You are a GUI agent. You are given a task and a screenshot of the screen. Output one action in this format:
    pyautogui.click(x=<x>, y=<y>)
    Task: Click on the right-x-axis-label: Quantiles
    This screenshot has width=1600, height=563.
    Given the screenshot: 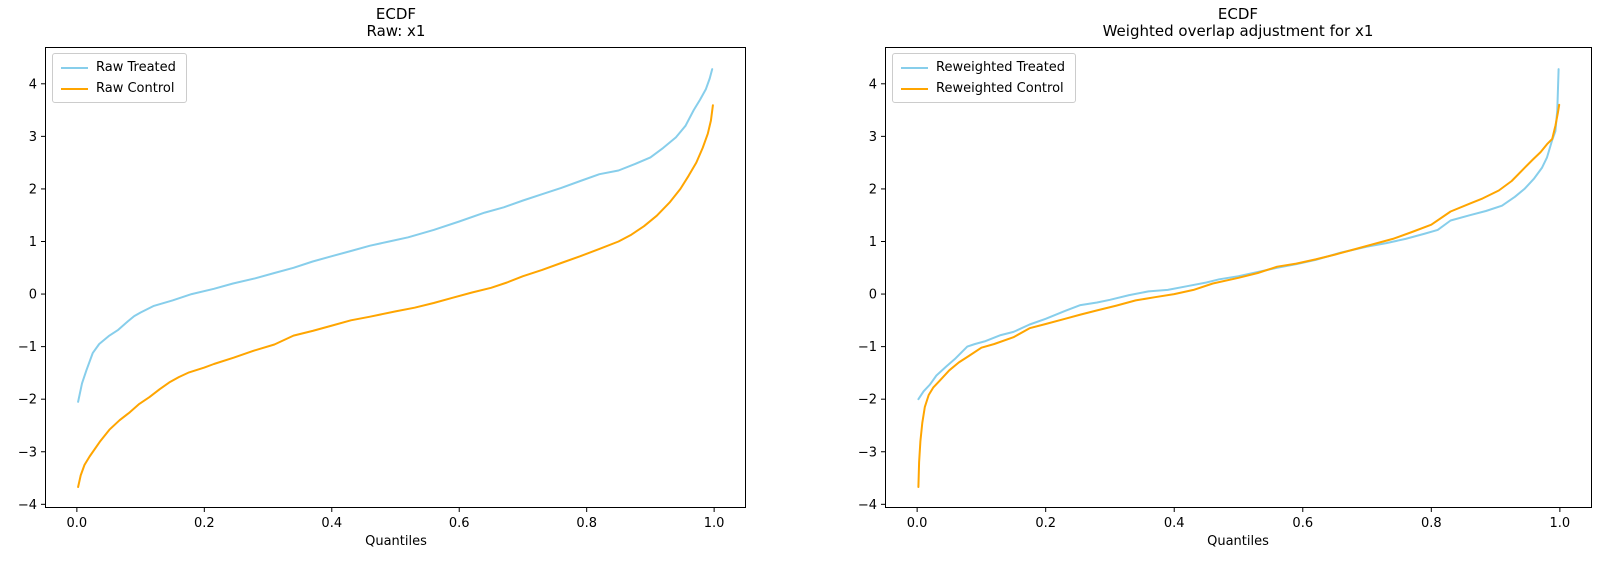 What is the action you would take?
    pyautogui.click(x=1238, y=541)
    